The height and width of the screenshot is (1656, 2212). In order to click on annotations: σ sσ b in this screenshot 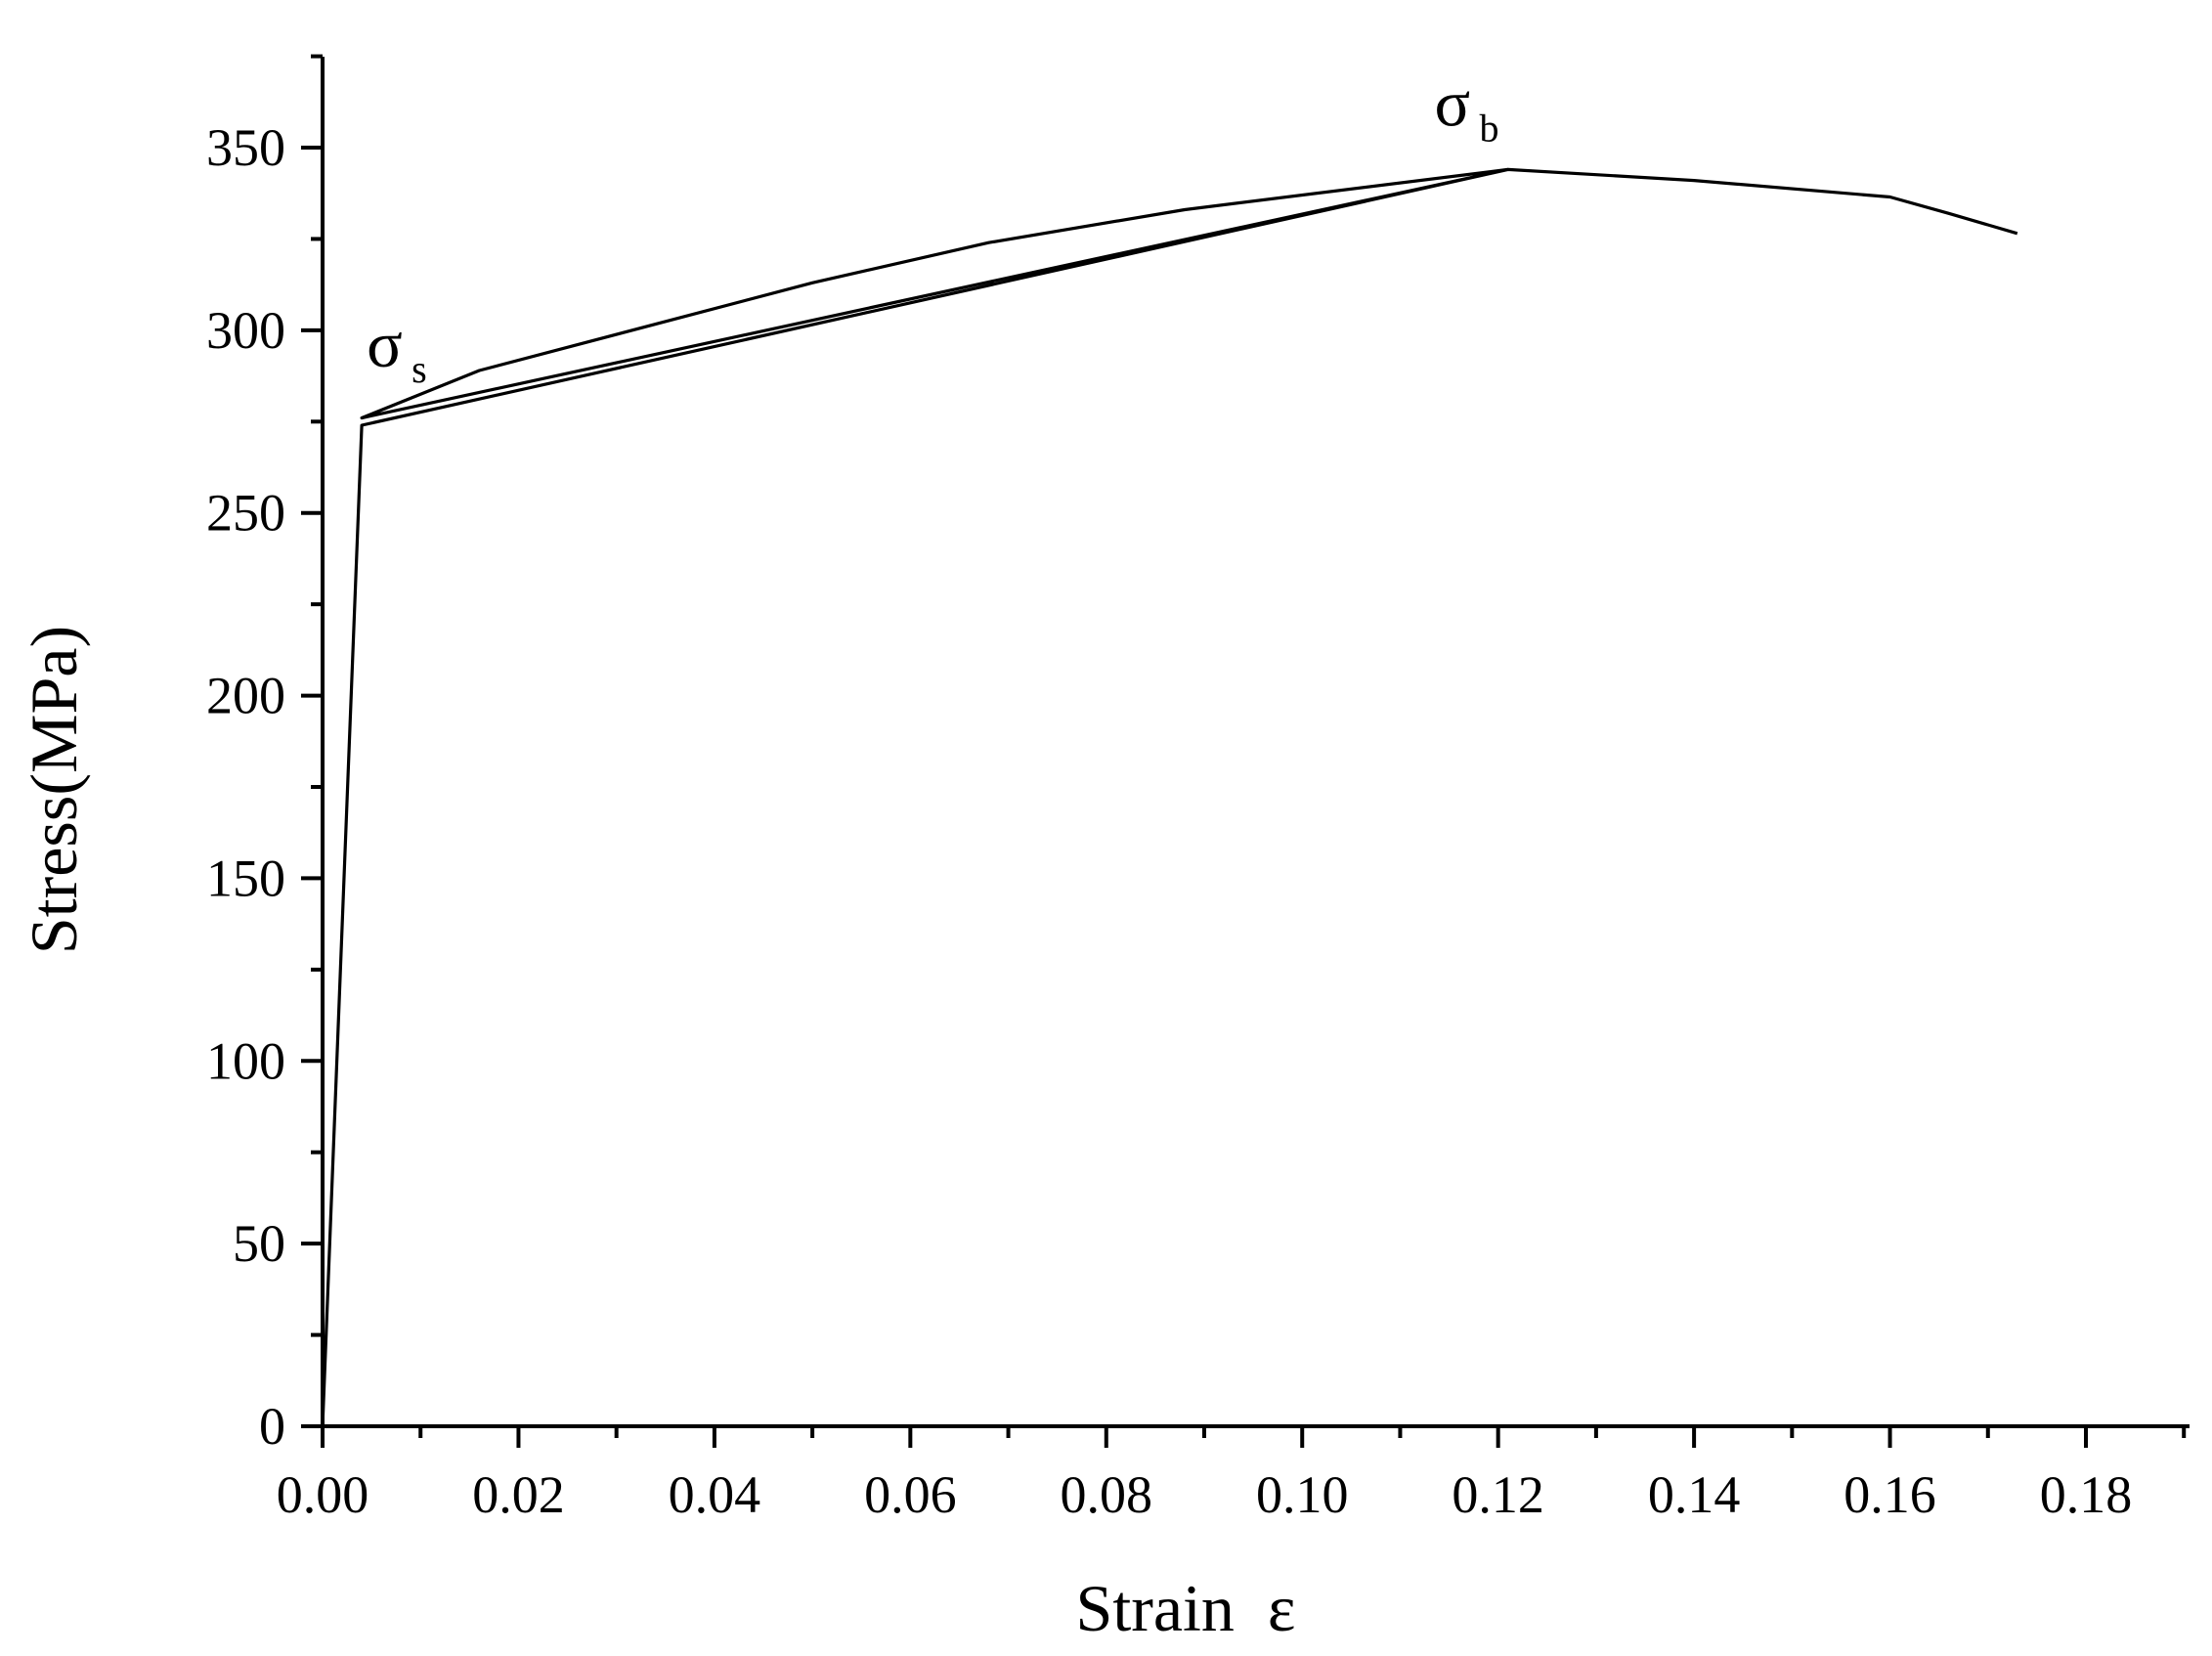, I will do `click(932, 229)`.